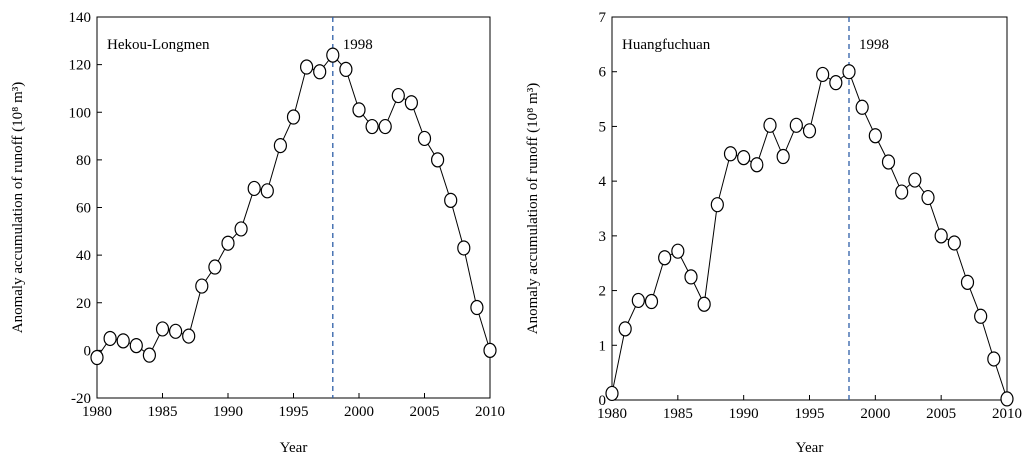  Describe the element at coordinates (666, 45) in the screenshot. I see `panel-label: Huangfuchuan` at that location.